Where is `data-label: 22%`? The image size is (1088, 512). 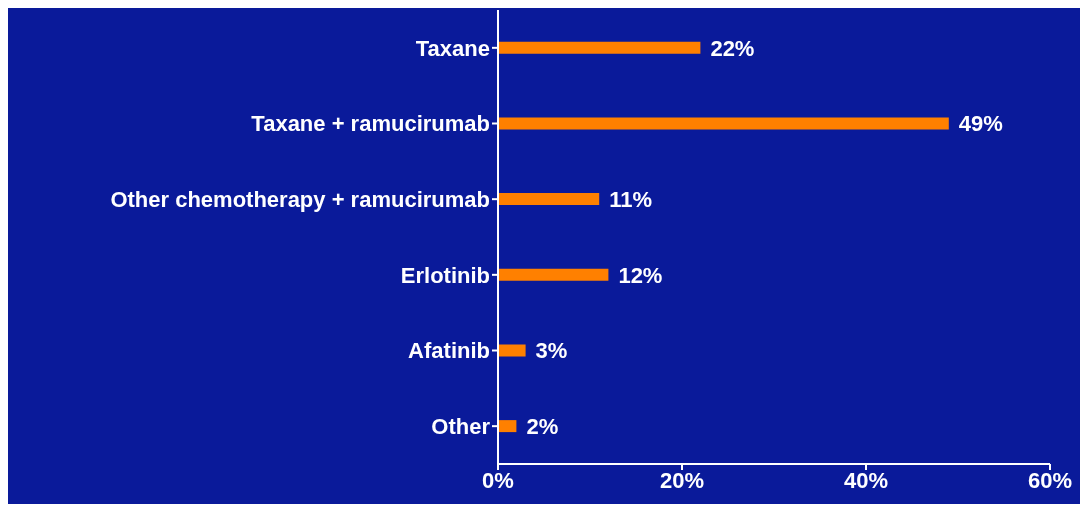 data-label: 22% is located at coordinates (732, 48).